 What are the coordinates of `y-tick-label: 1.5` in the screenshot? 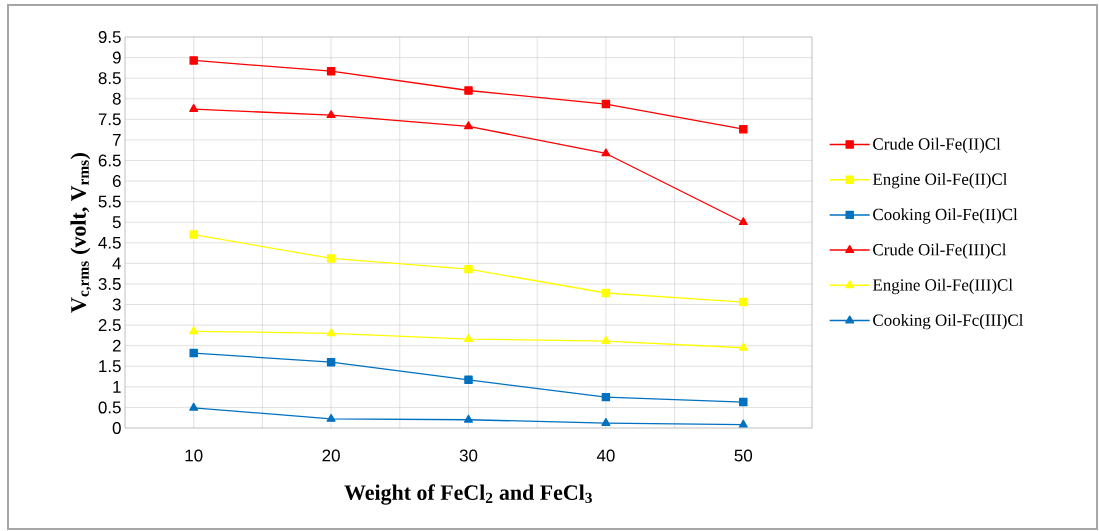 It's located at (110, 366).